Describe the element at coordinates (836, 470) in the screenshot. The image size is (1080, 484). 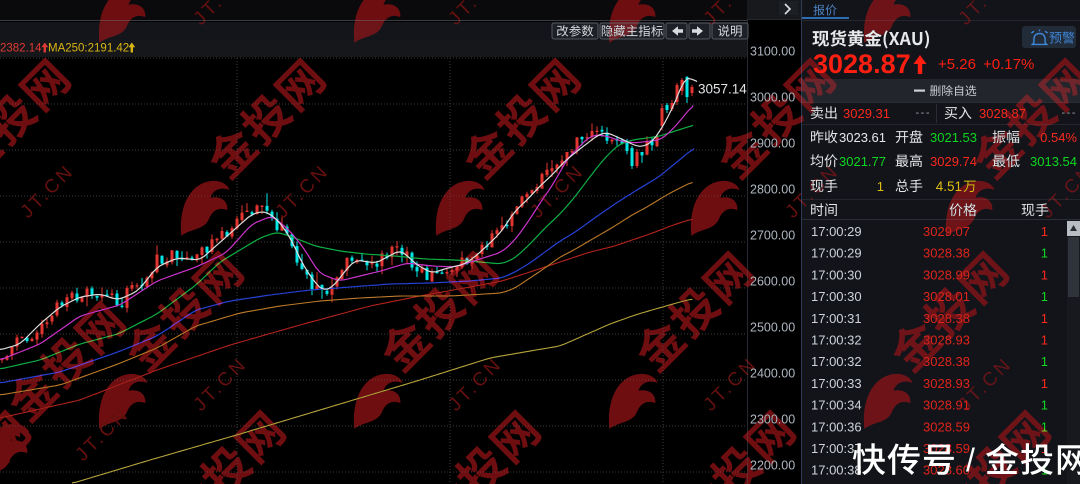
I see `svg-text: 17:00:38` at that location.